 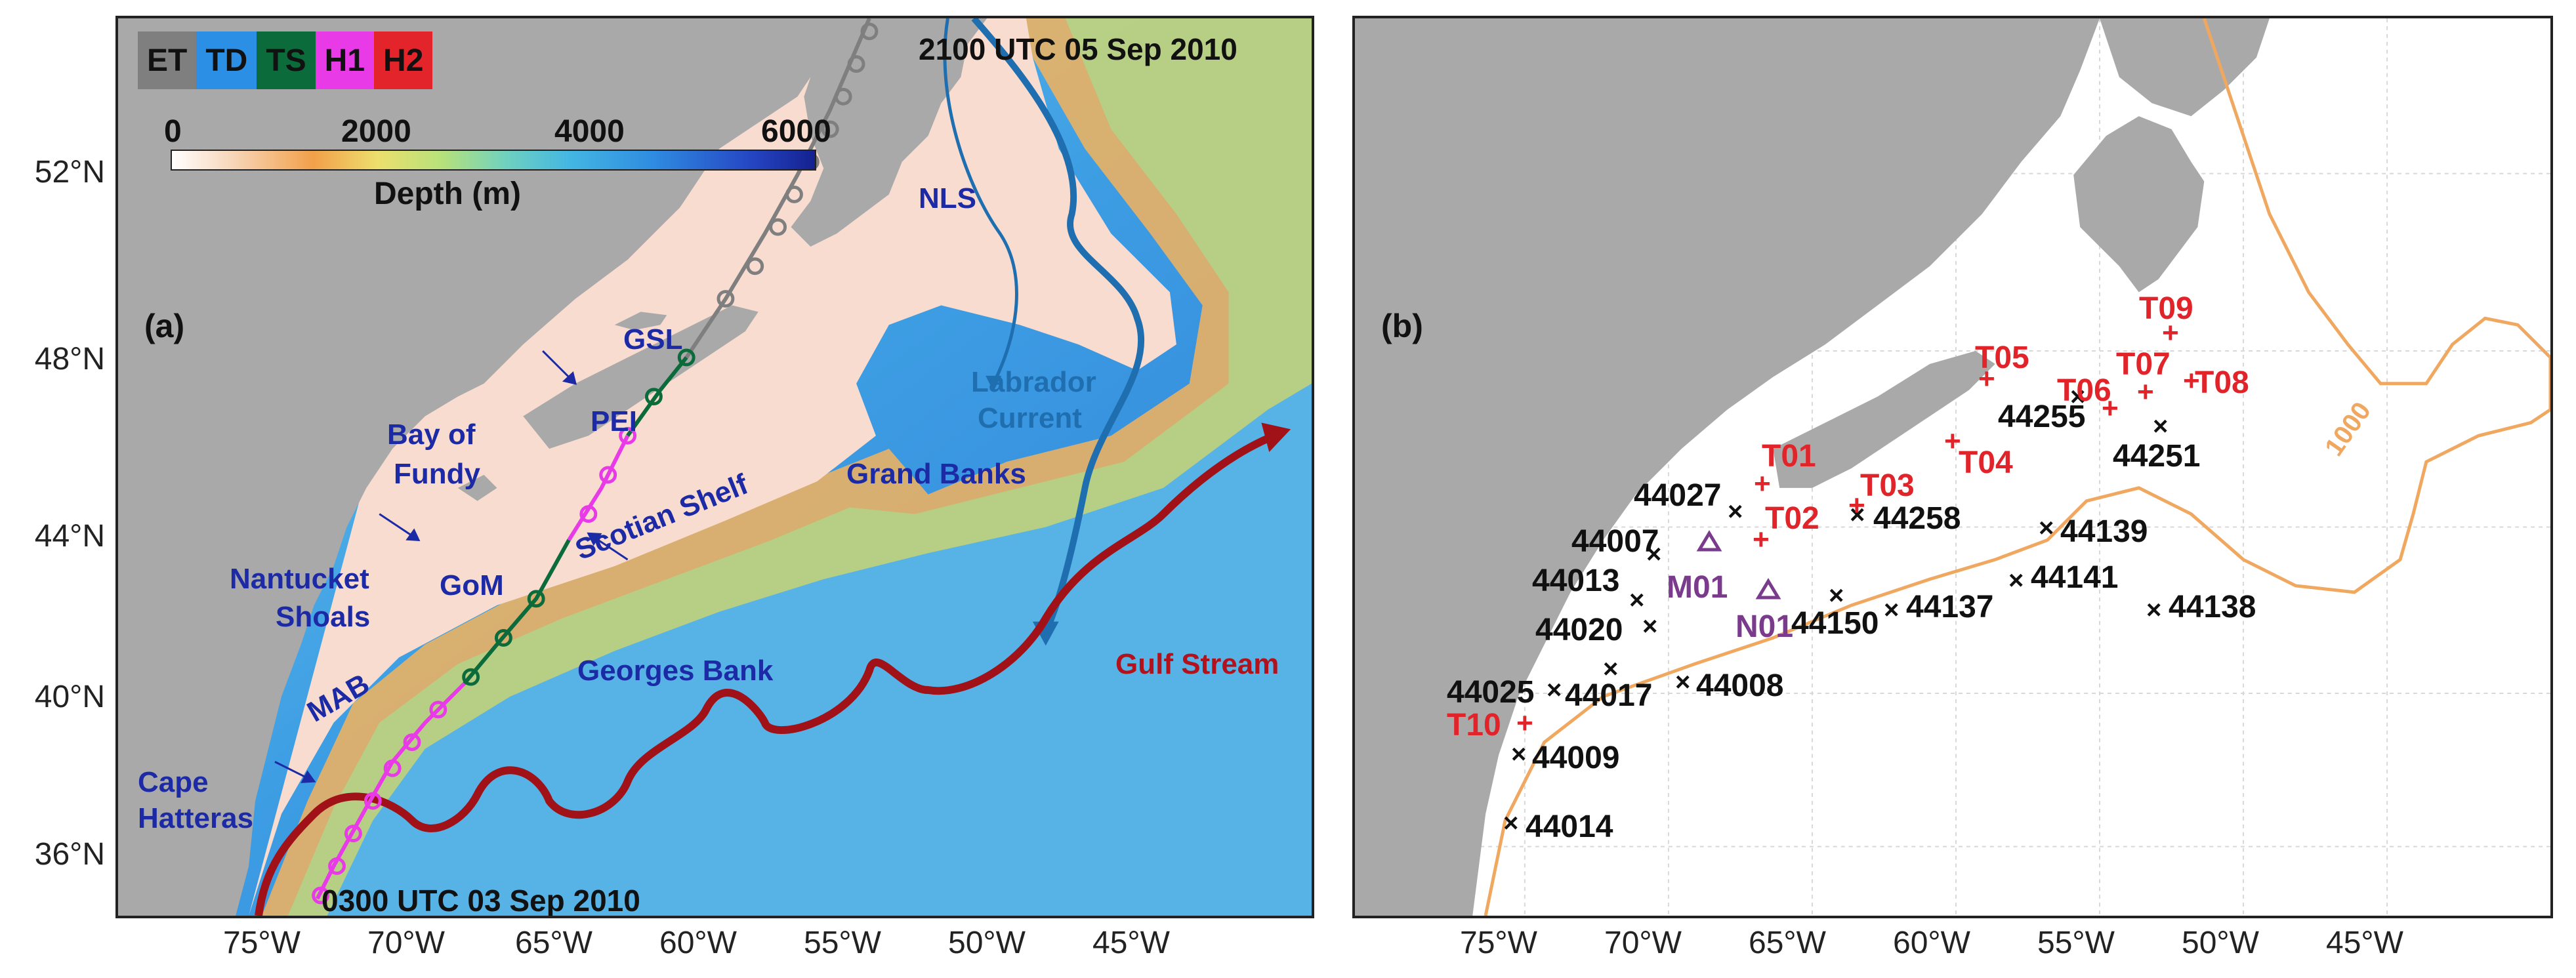 What do you see at coordinates (1570, 826) in the screenshot?
I see `station-44014: 44014` at bounding box center [1570, 826].